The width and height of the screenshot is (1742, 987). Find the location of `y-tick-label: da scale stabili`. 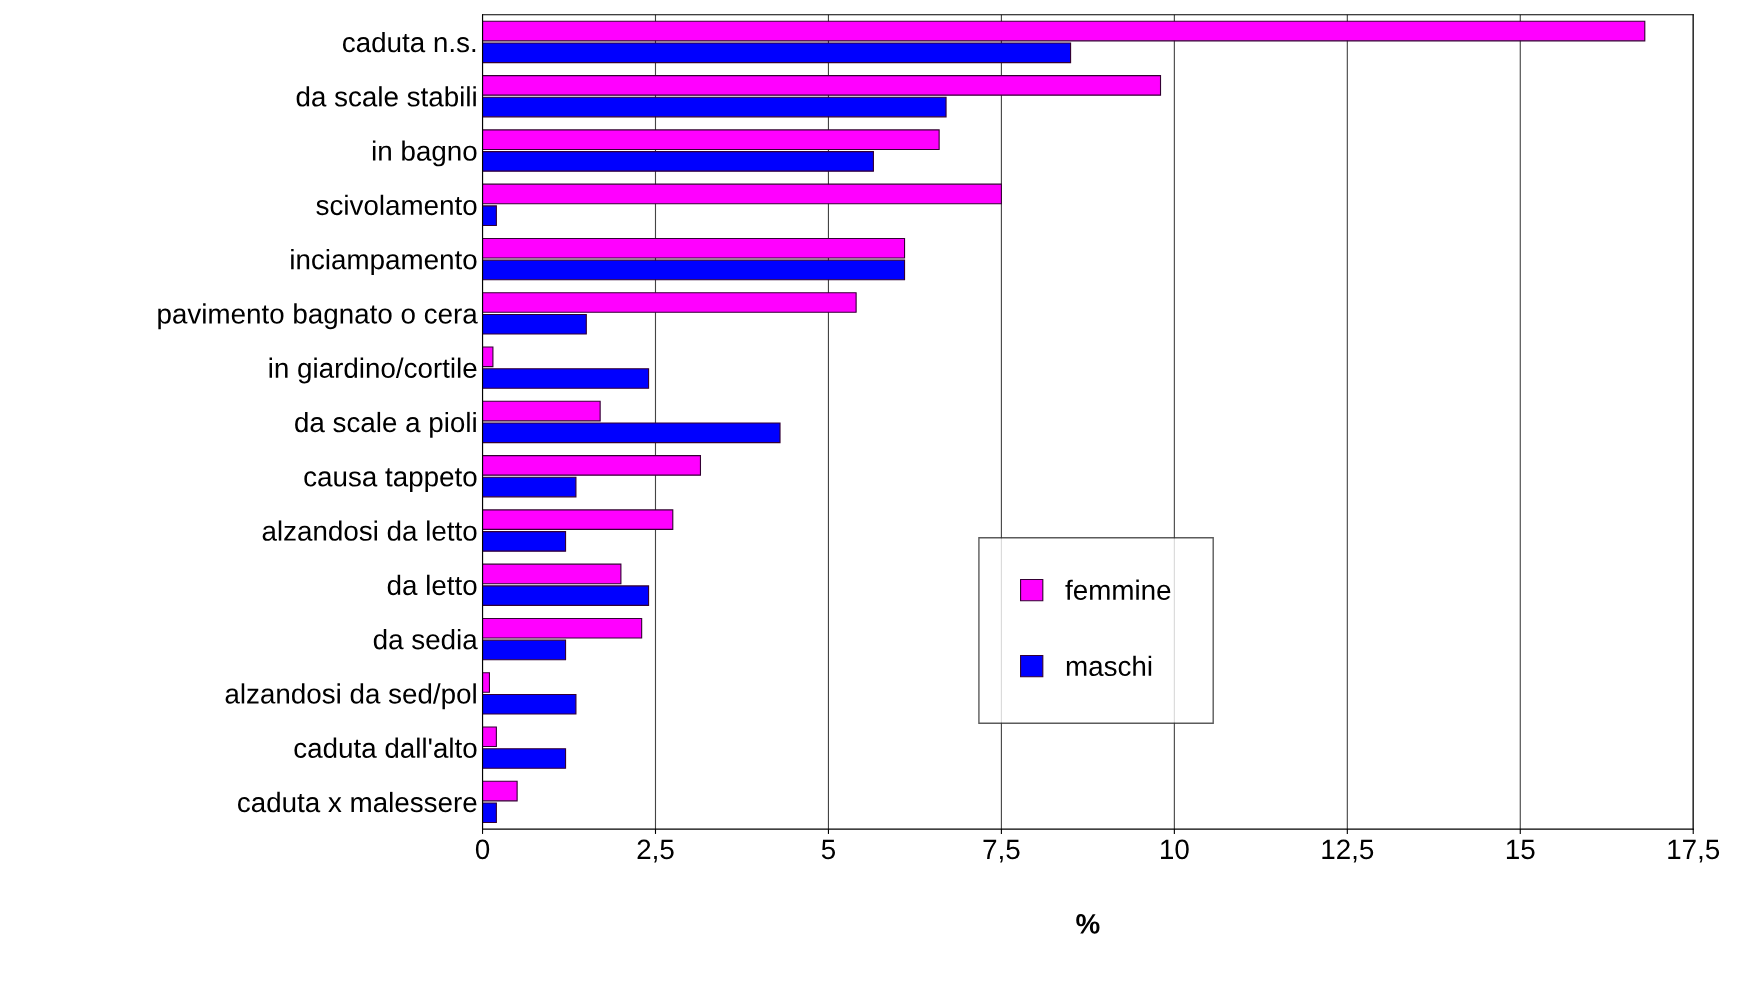

y-tick-label: da scale stabili is located at coordinates (386, 96).